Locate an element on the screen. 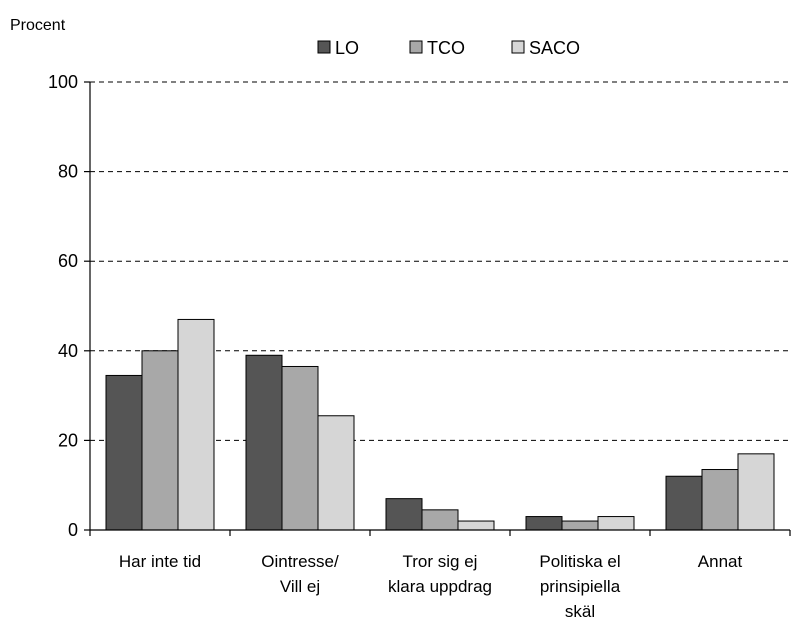 The width and height of the screenshot is (795, 633). legend-label-saco: SACO is located at coordinates (554, 48).